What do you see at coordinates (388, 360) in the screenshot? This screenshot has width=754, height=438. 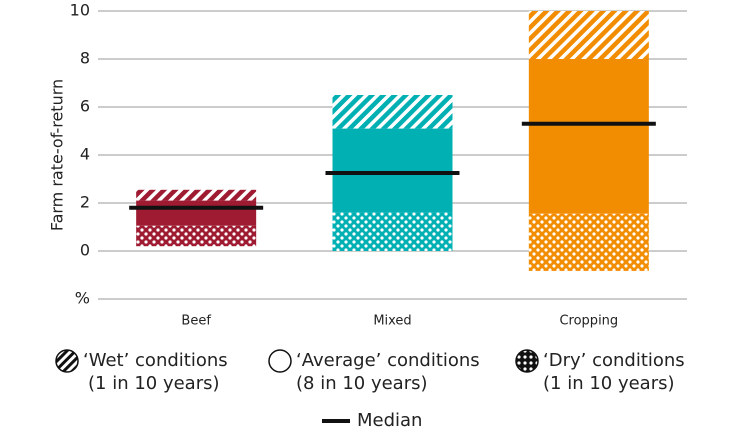 I see `legend-label: ‘Average’ conditions` at bounding box center [388, 360].